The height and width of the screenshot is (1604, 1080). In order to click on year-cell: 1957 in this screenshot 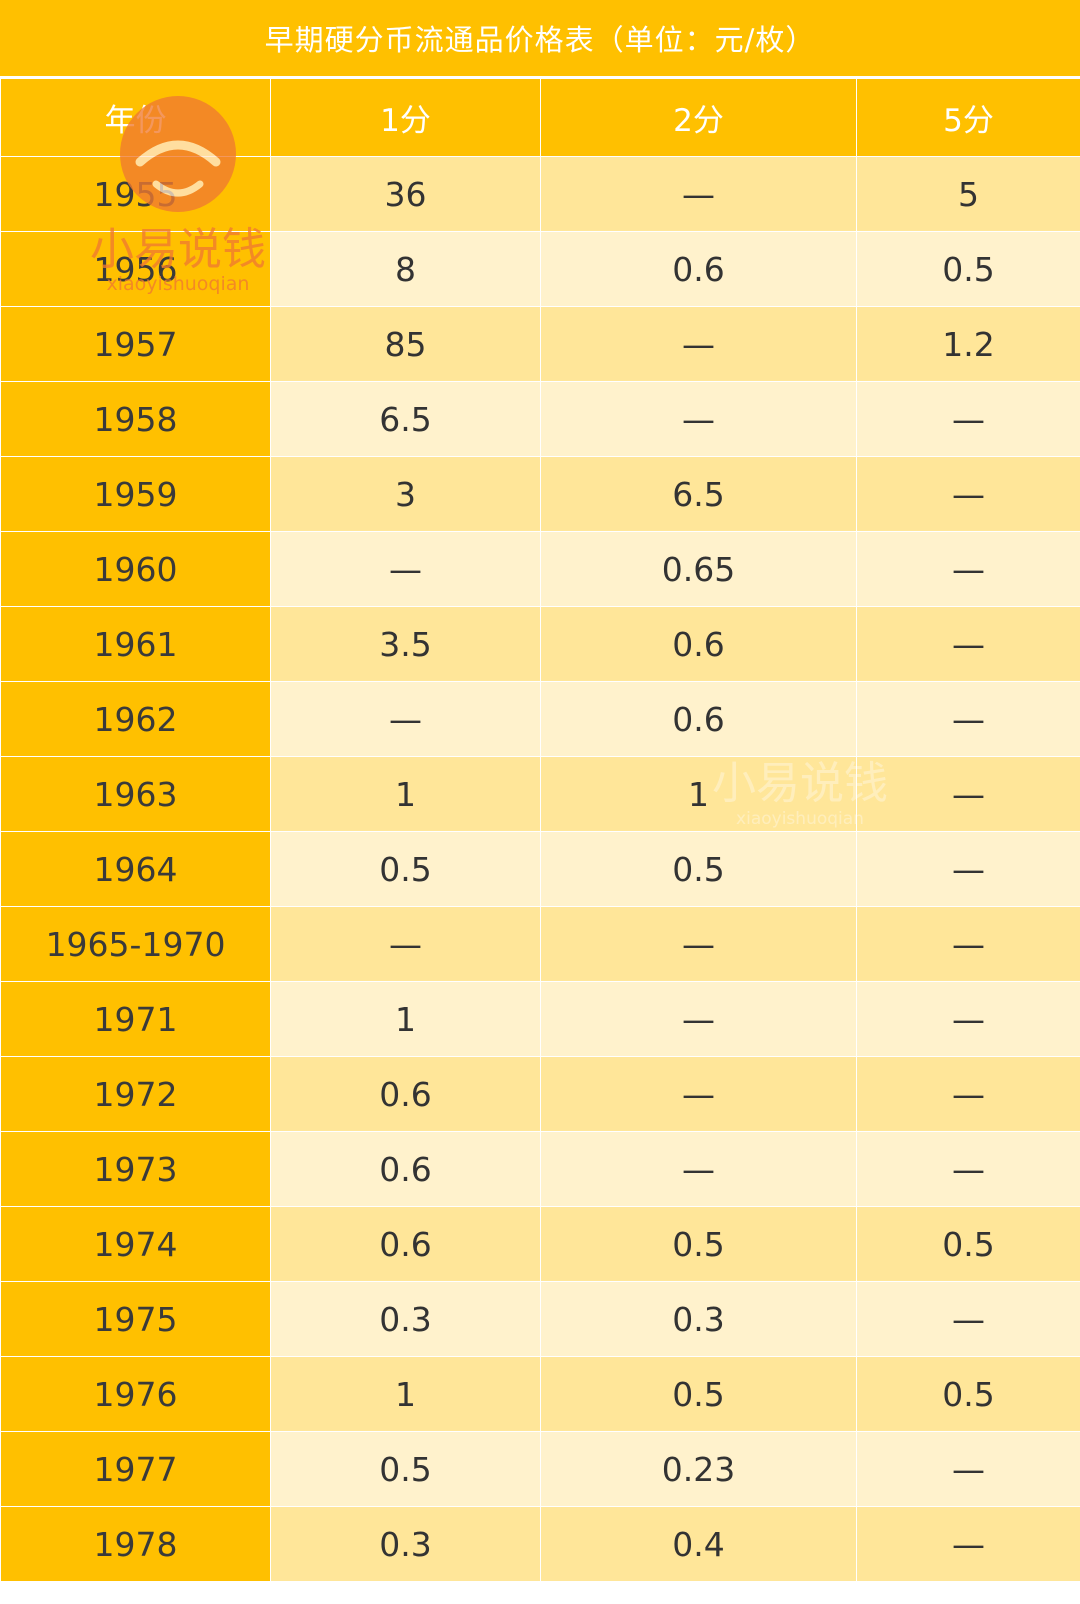, I will do `click(135, 344)`.